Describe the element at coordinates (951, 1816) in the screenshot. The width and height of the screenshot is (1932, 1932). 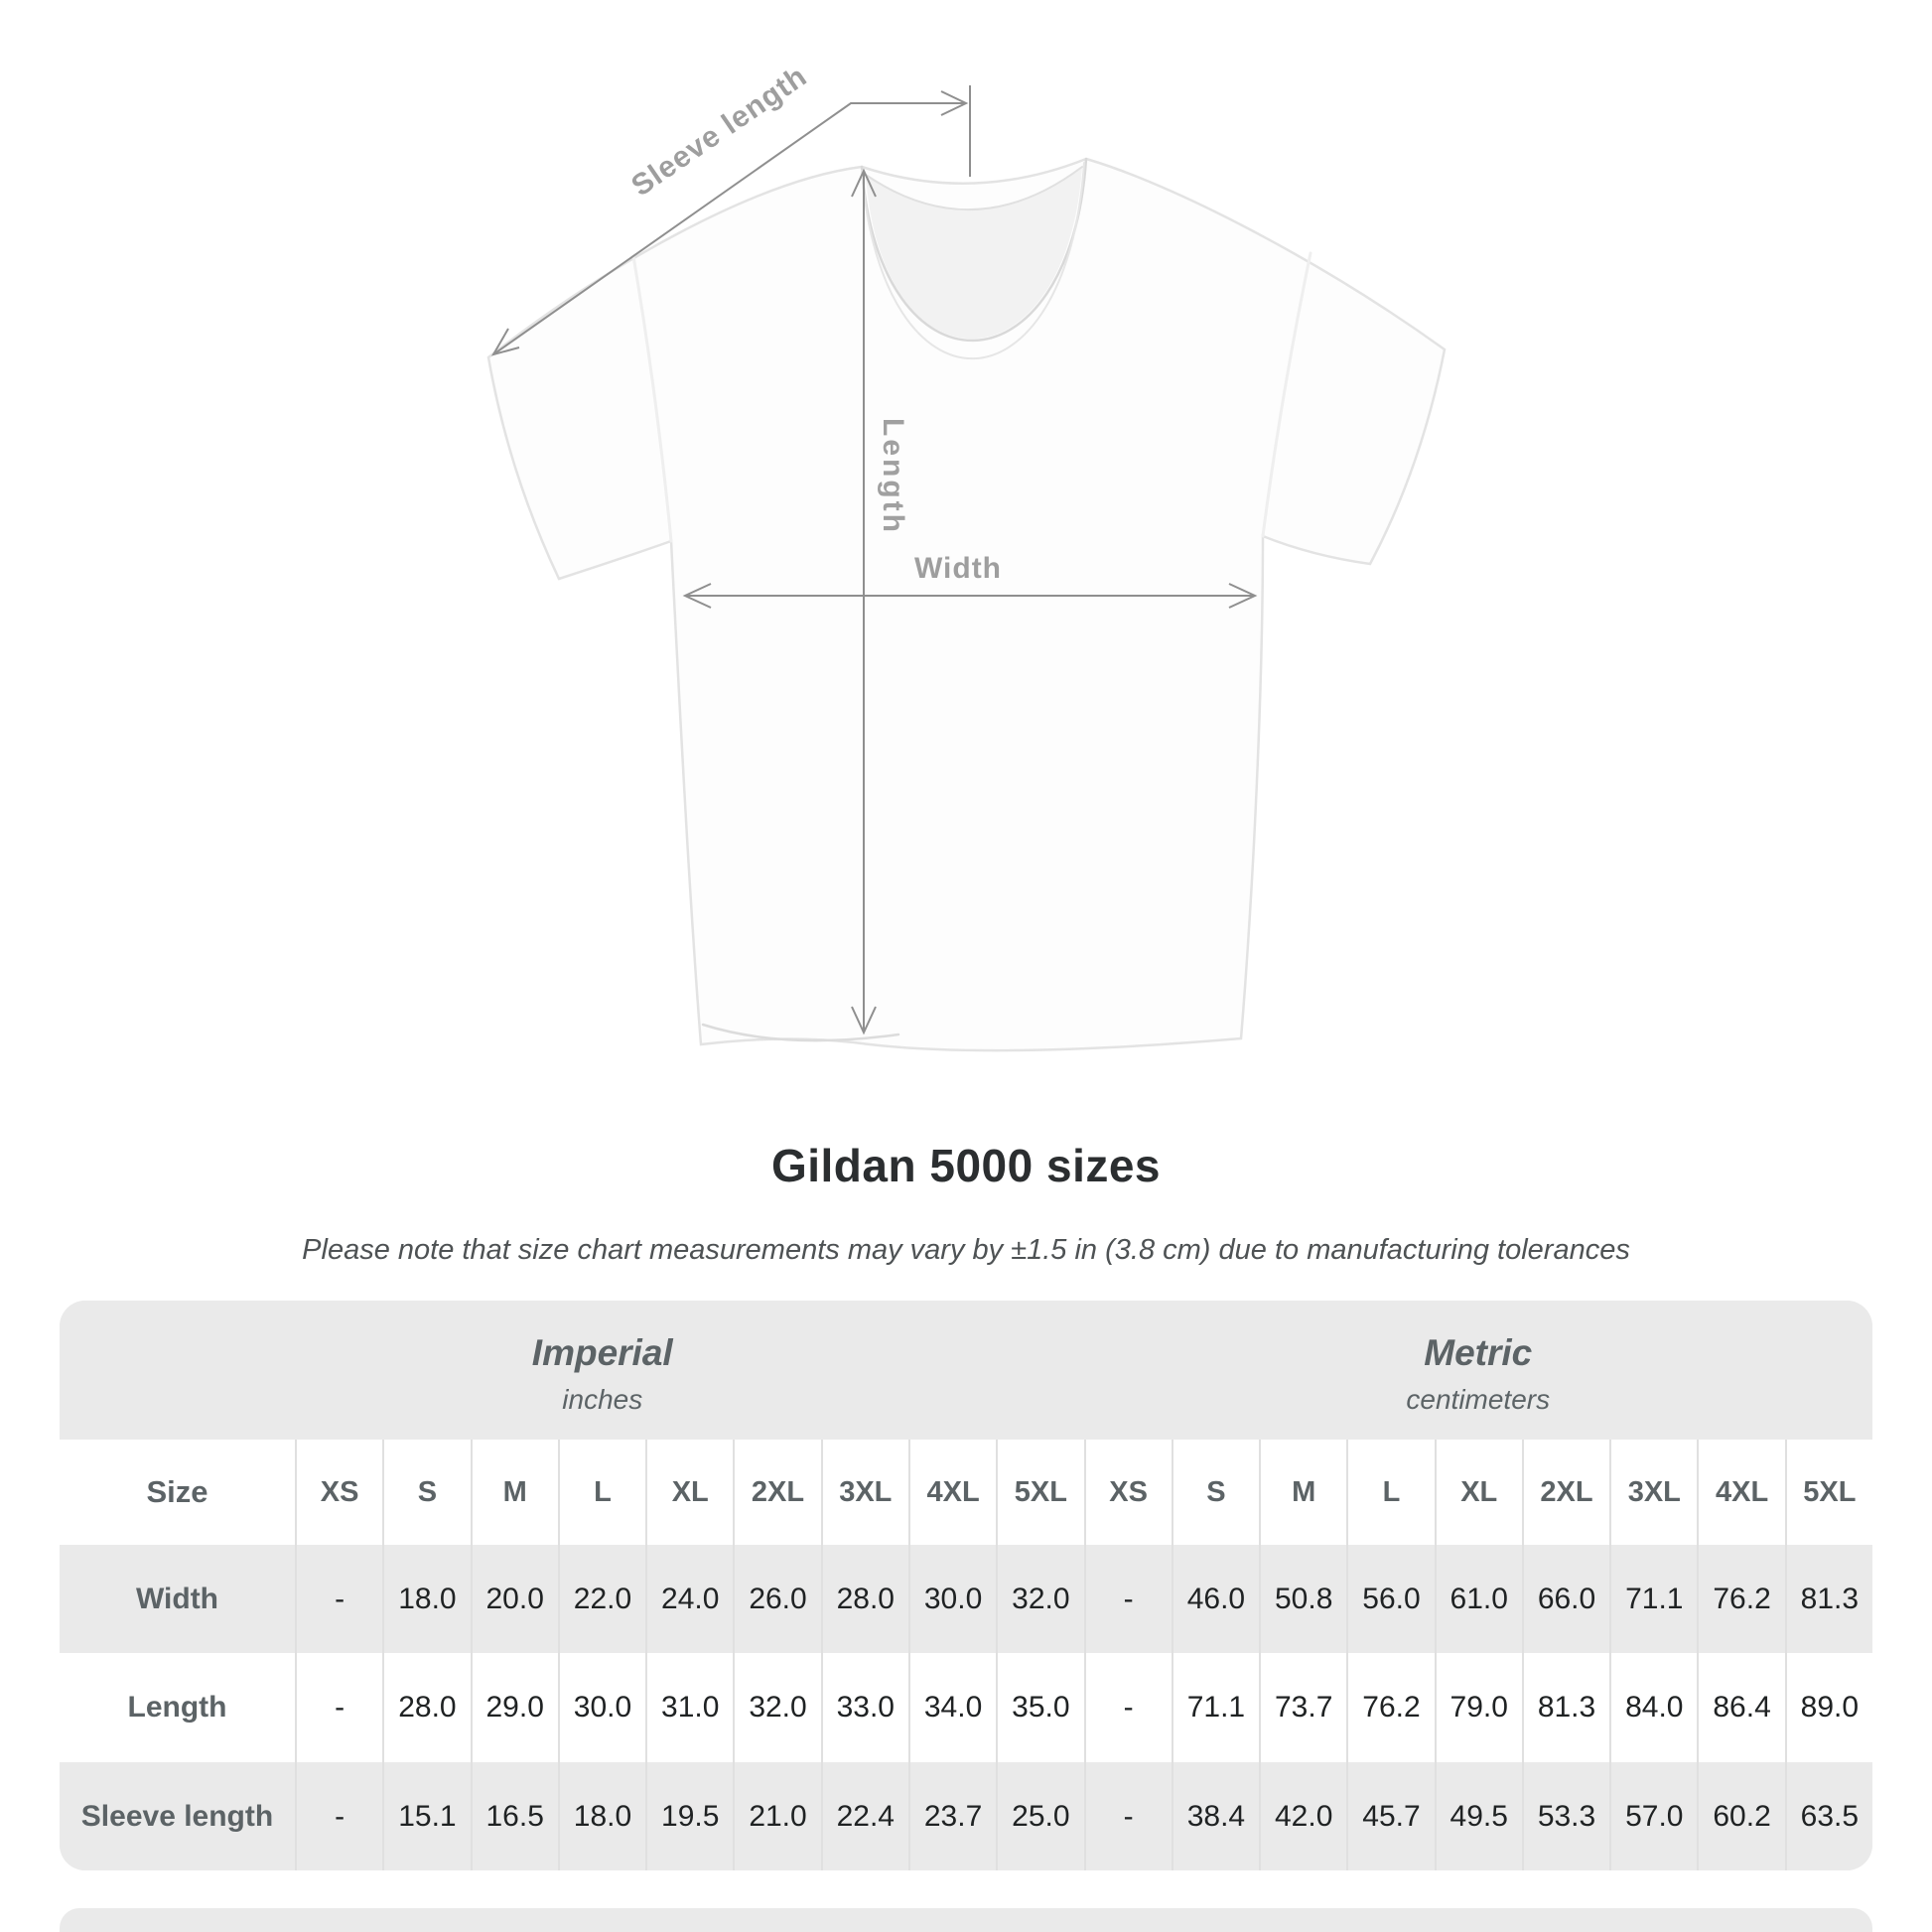
I see `table-cell: 23.7` at that location.